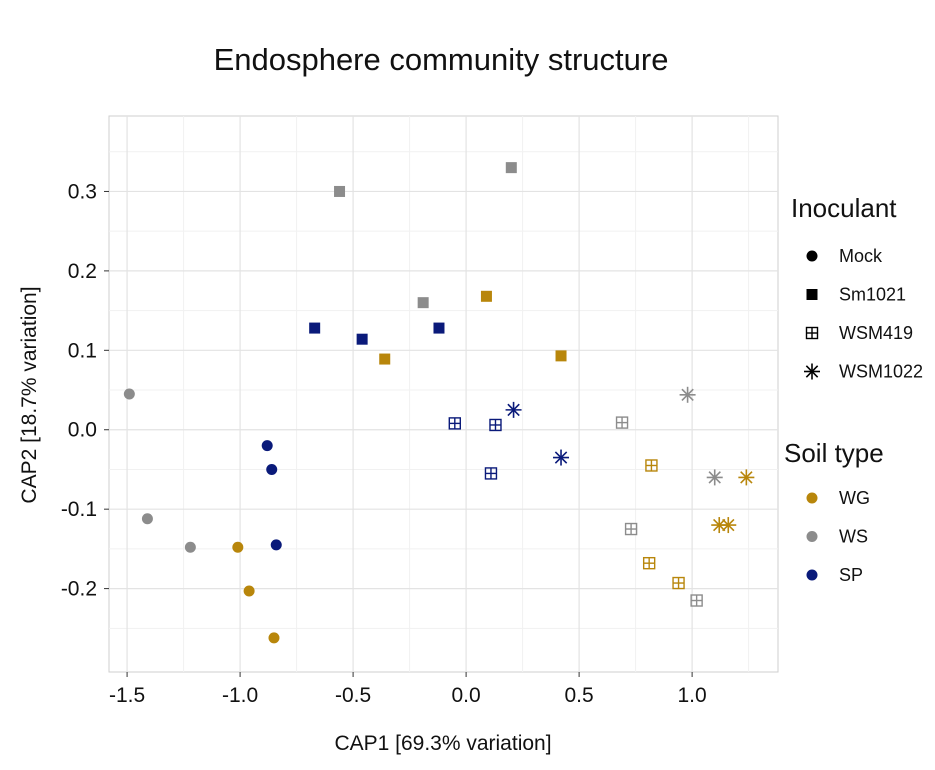 Image resolution: width=935 pixels, height=770 pixels. Describe the element at coordinates (861, 256) in the screenshot. I see `legend-label-mock: Mock` at that location.